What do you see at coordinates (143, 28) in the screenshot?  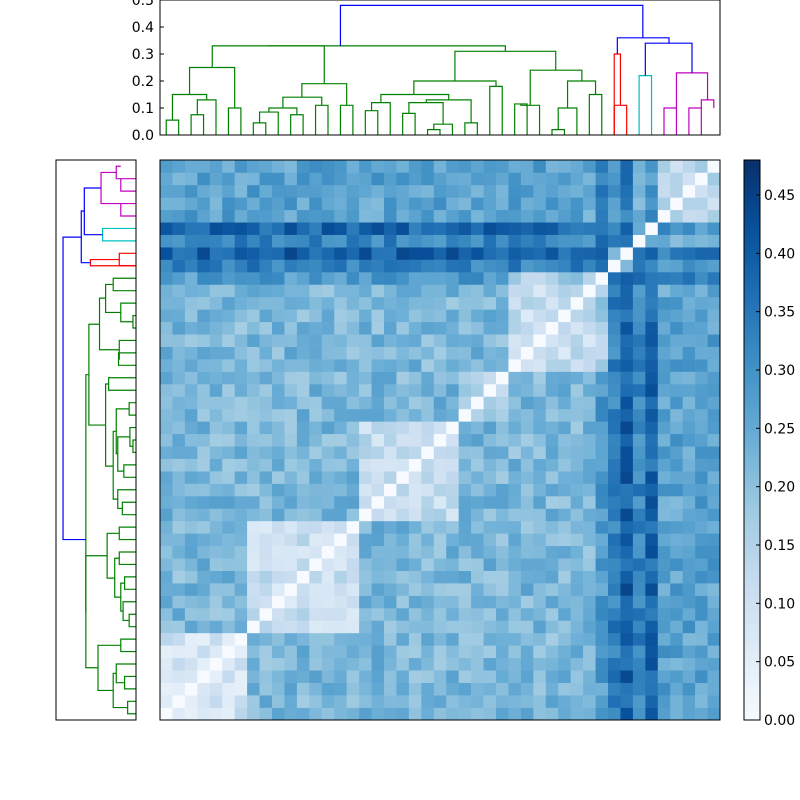 I see `y-tick-label: 0.4` at bounding box center [143, 28].